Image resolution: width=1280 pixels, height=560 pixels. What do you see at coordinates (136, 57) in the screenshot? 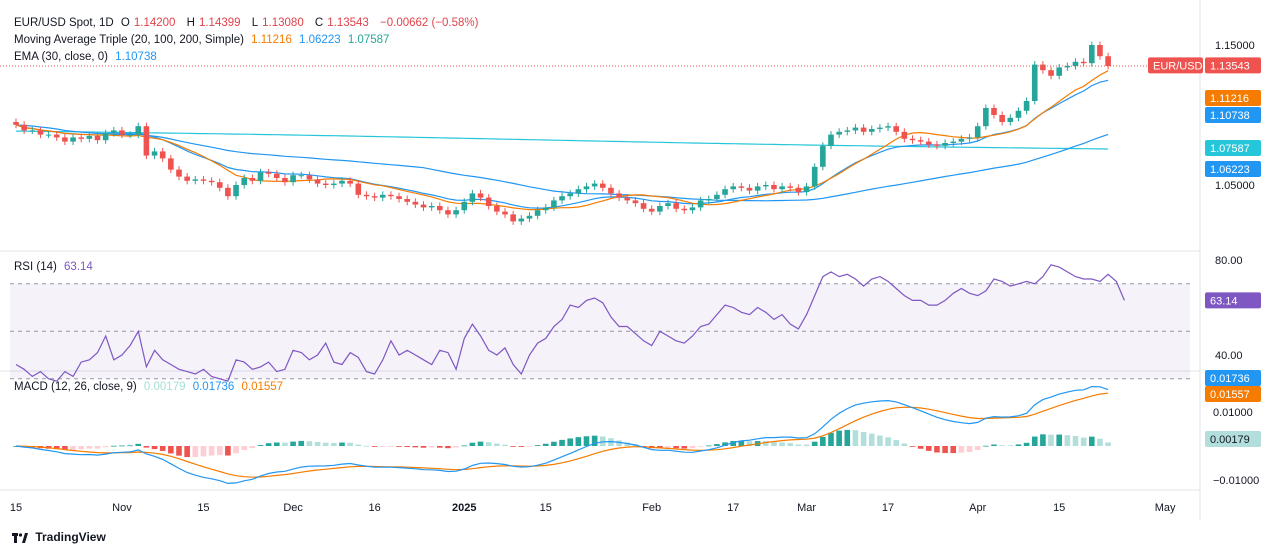
I see `ema-value: 1.10738` at bounding box center [136, 57].